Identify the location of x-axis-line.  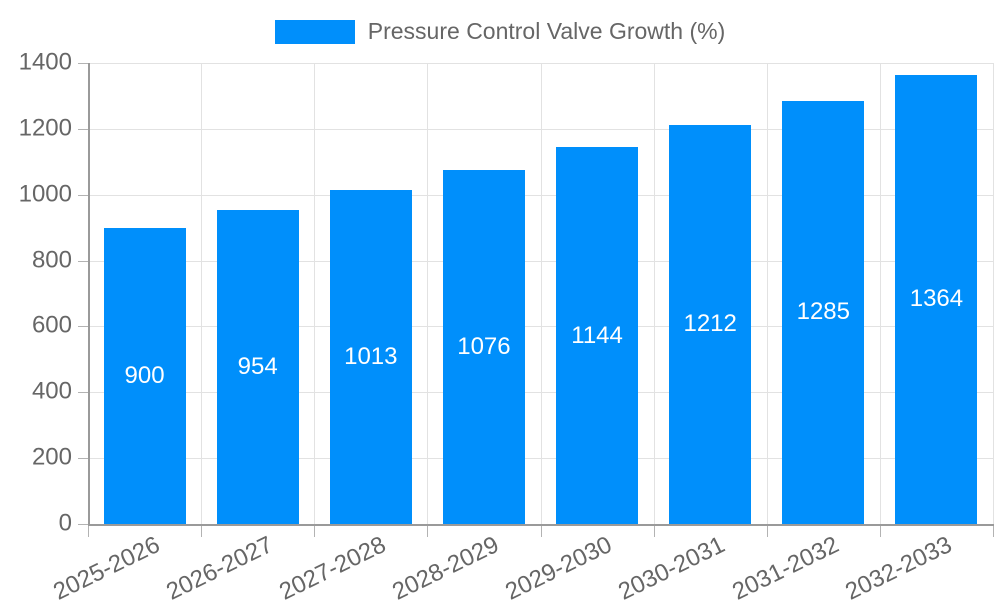
(541, 525).